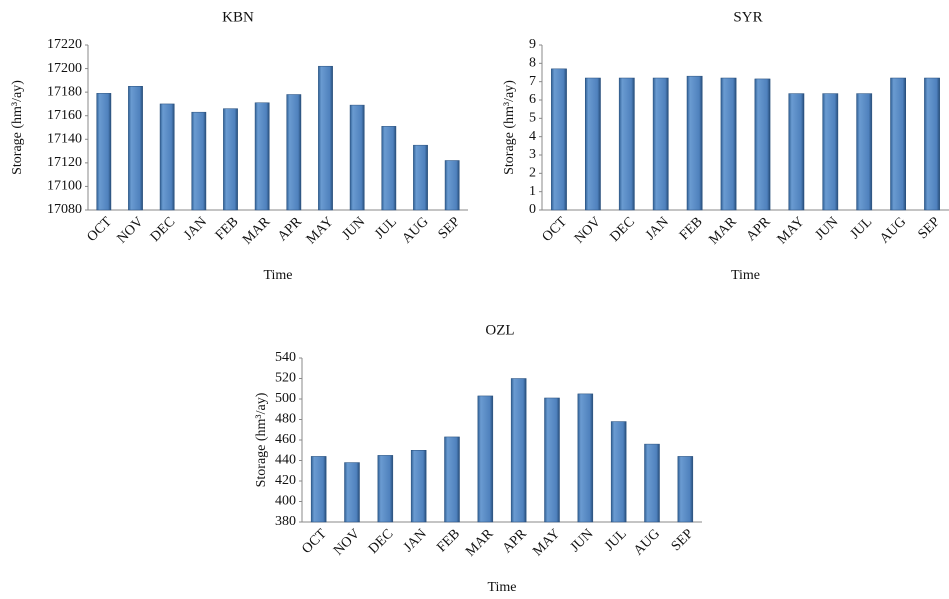 The width and height of the screenshot is (949, 599). Describe the element at coordinates (532, 191) in the screenshot. I see `y-tick-label: 1` at that location.